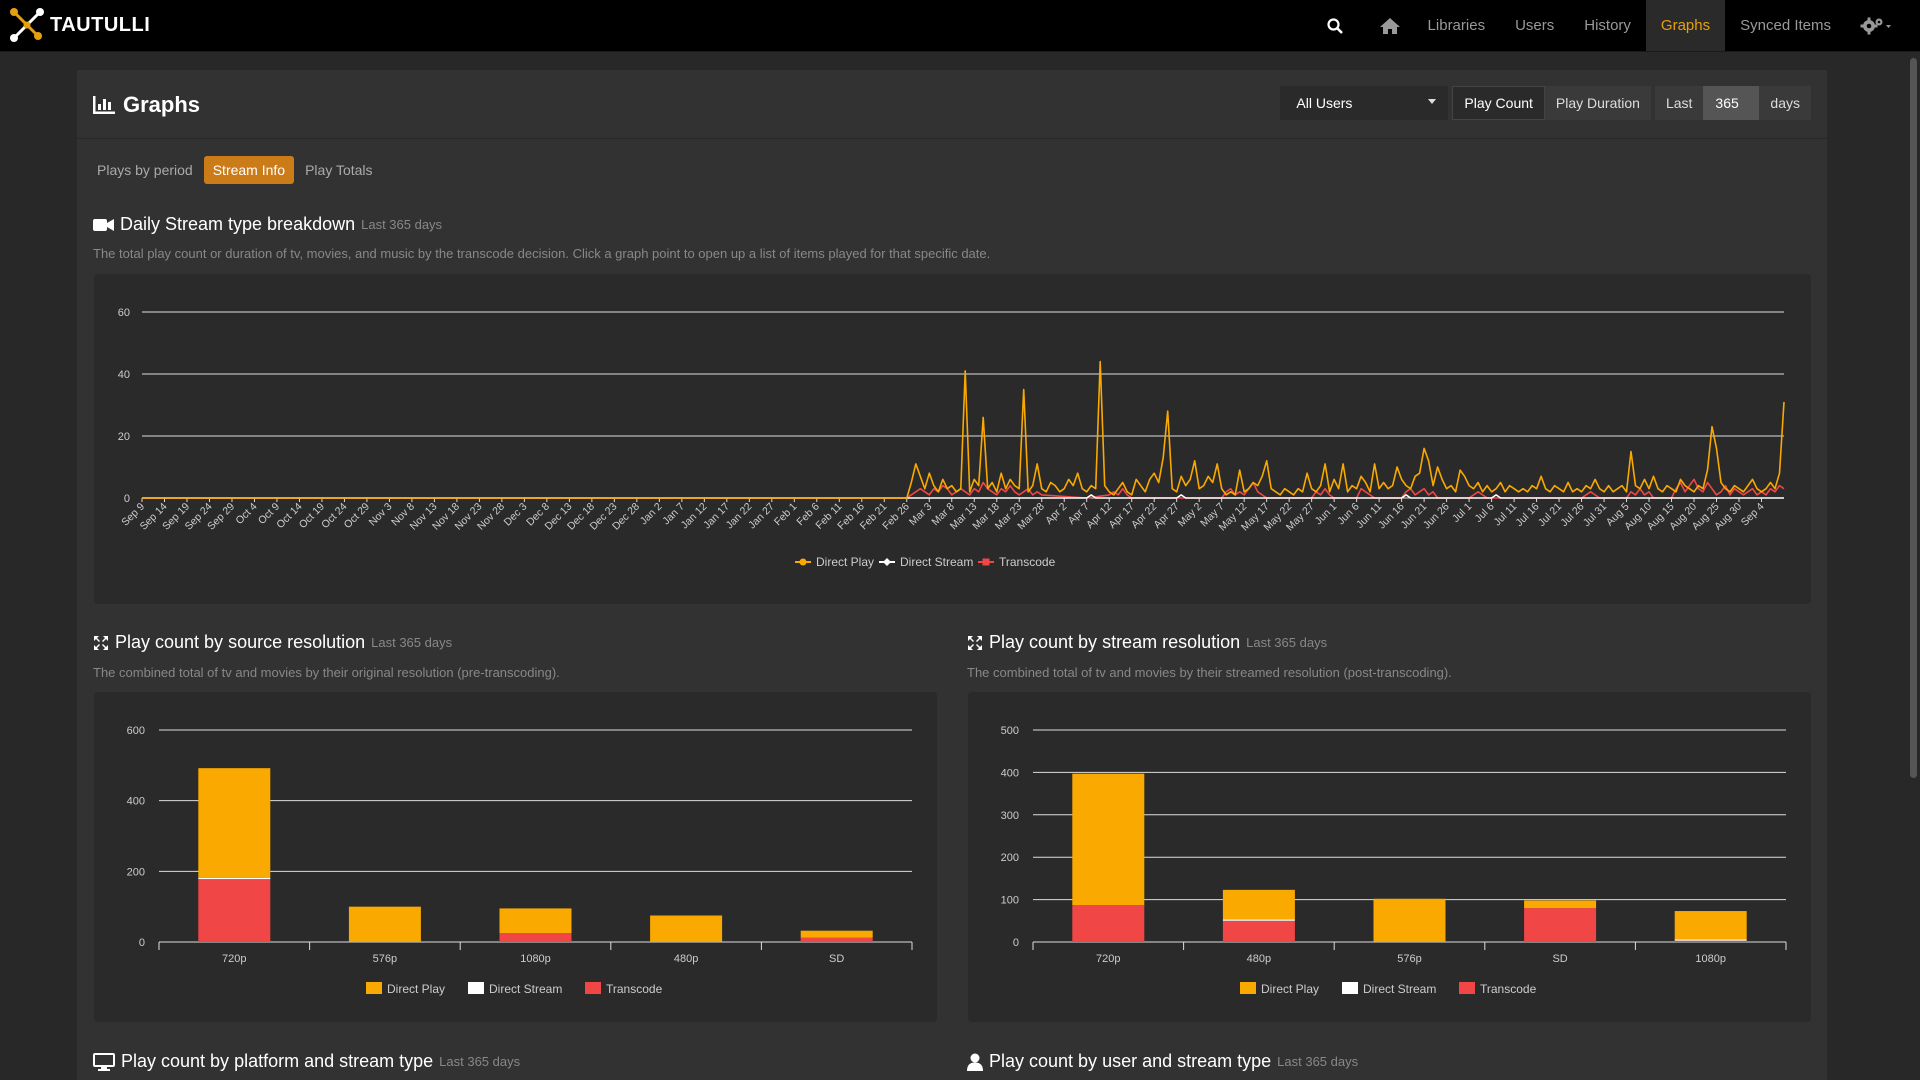  I want to click on page-scrollbar, so click(1913, 418).